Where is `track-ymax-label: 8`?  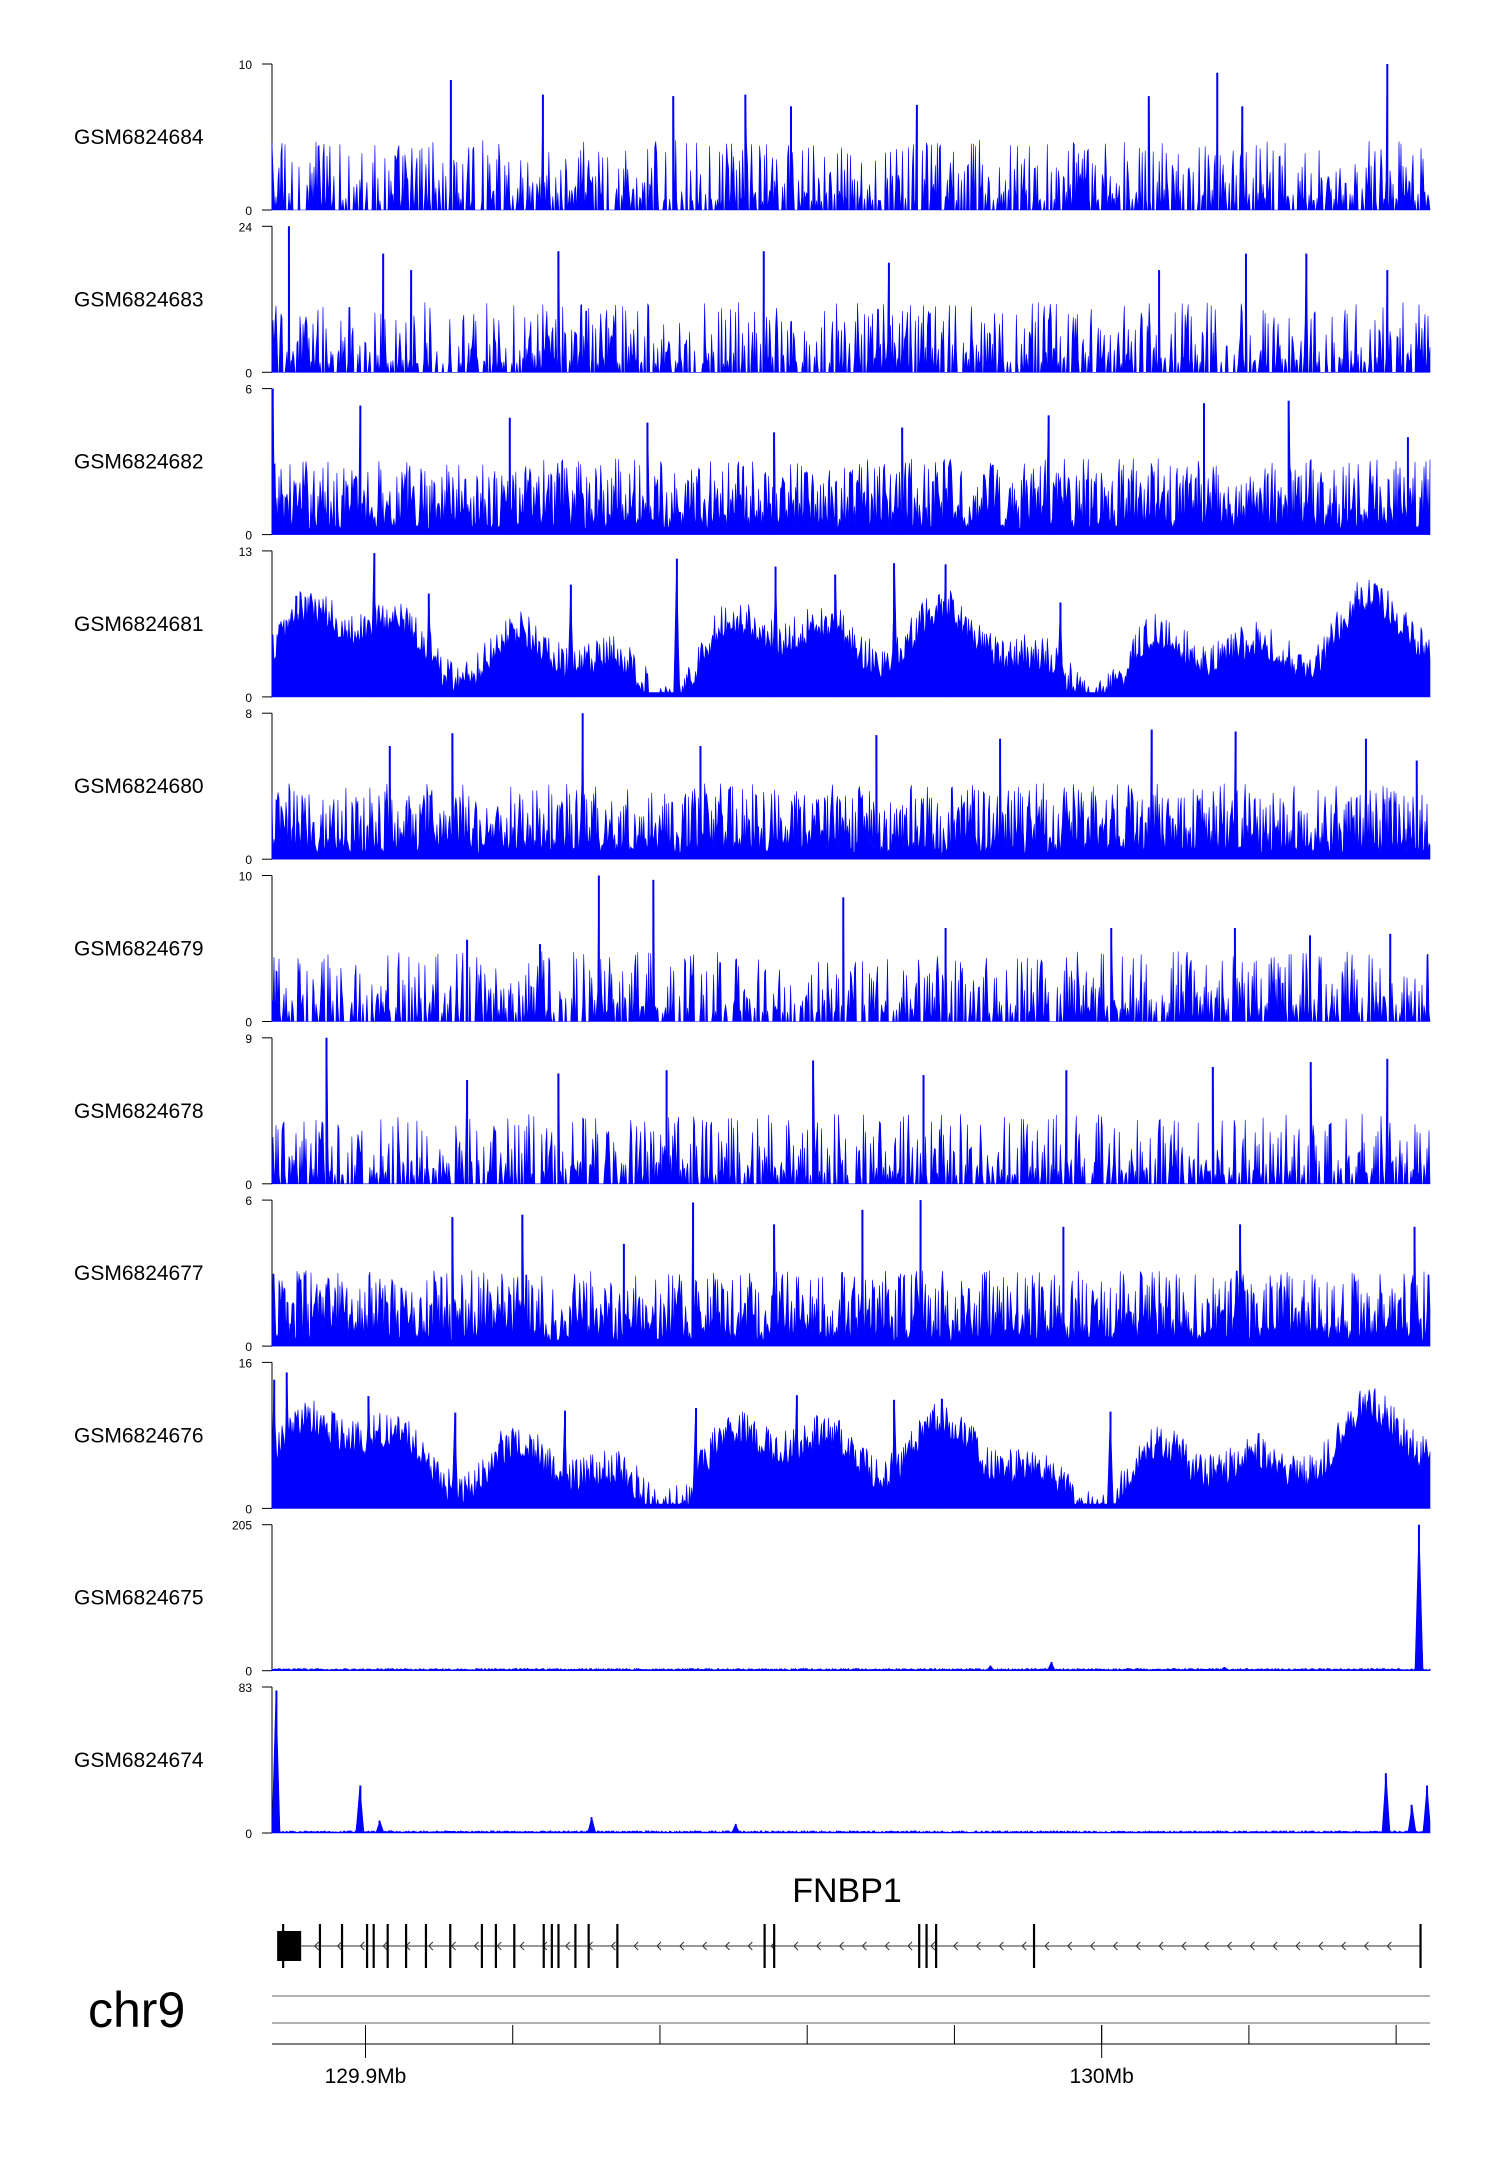
track-ymax-label: 8 is located at coordinates (248, 714).